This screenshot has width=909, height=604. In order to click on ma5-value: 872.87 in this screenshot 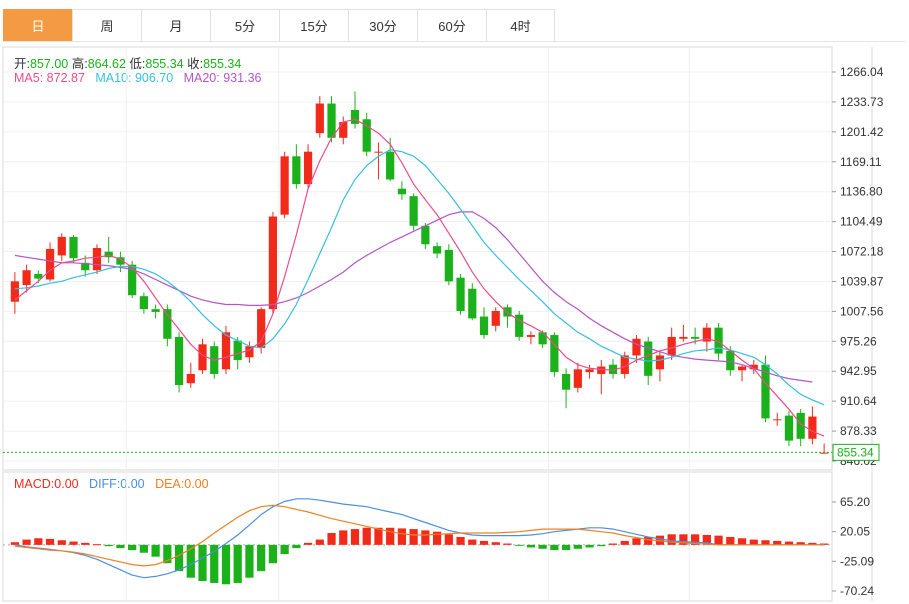, I will do `click(65, 78)`.